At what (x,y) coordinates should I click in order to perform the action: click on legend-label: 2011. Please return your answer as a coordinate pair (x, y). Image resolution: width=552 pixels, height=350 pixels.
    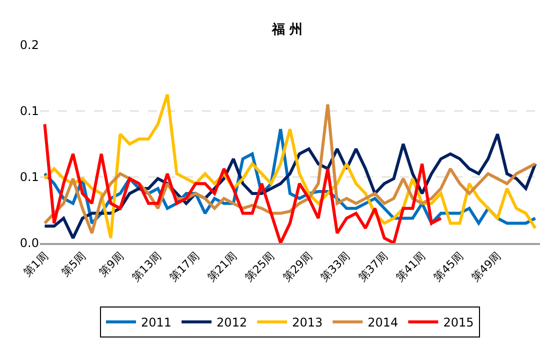
    Looking at the image, I should click on (156, 323).